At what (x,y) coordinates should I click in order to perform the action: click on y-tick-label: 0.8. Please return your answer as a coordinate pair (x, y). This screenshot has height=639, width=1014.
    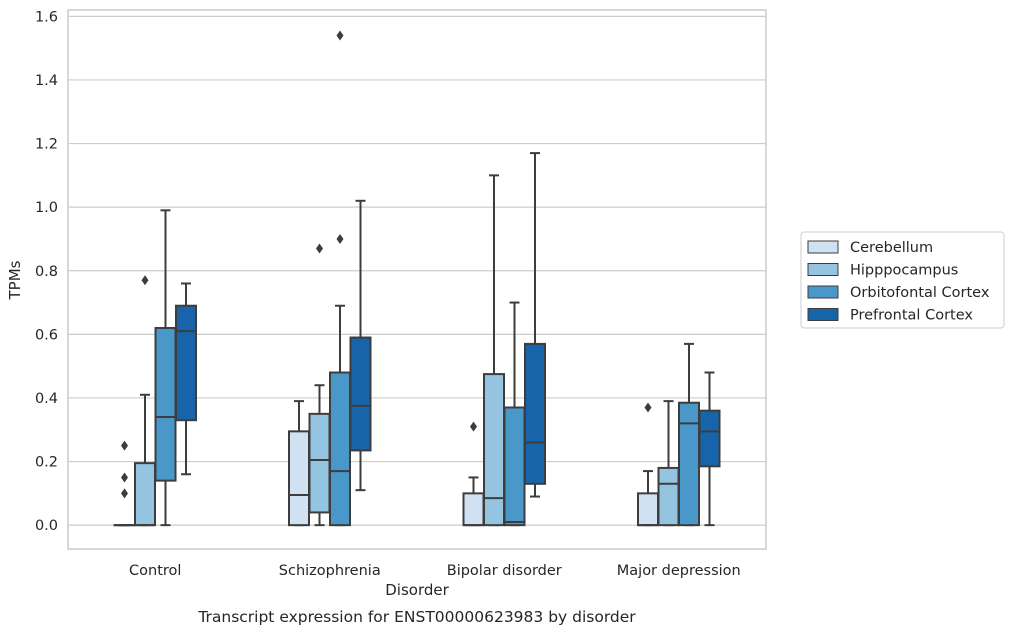
    Looking at the image, I should click on (46, 272).